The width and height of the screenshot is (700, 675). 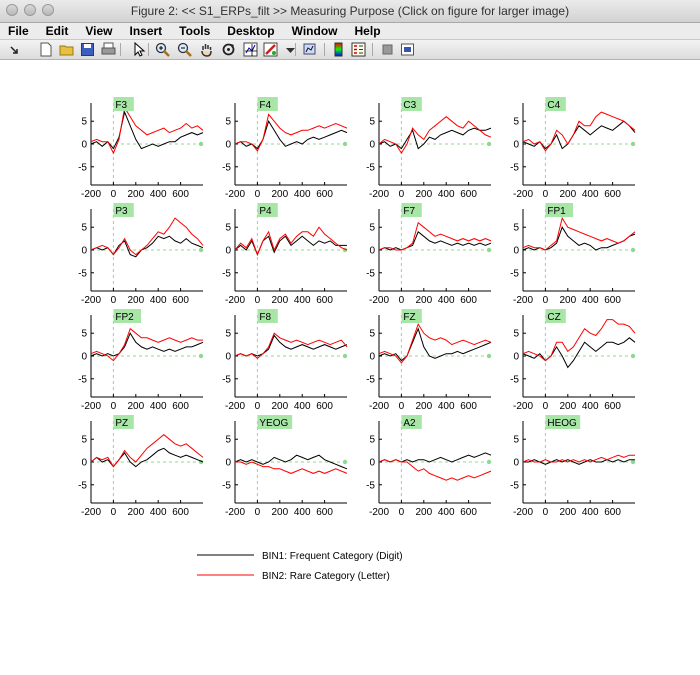 I want to click on save-icon, so click(x=87, y=49).